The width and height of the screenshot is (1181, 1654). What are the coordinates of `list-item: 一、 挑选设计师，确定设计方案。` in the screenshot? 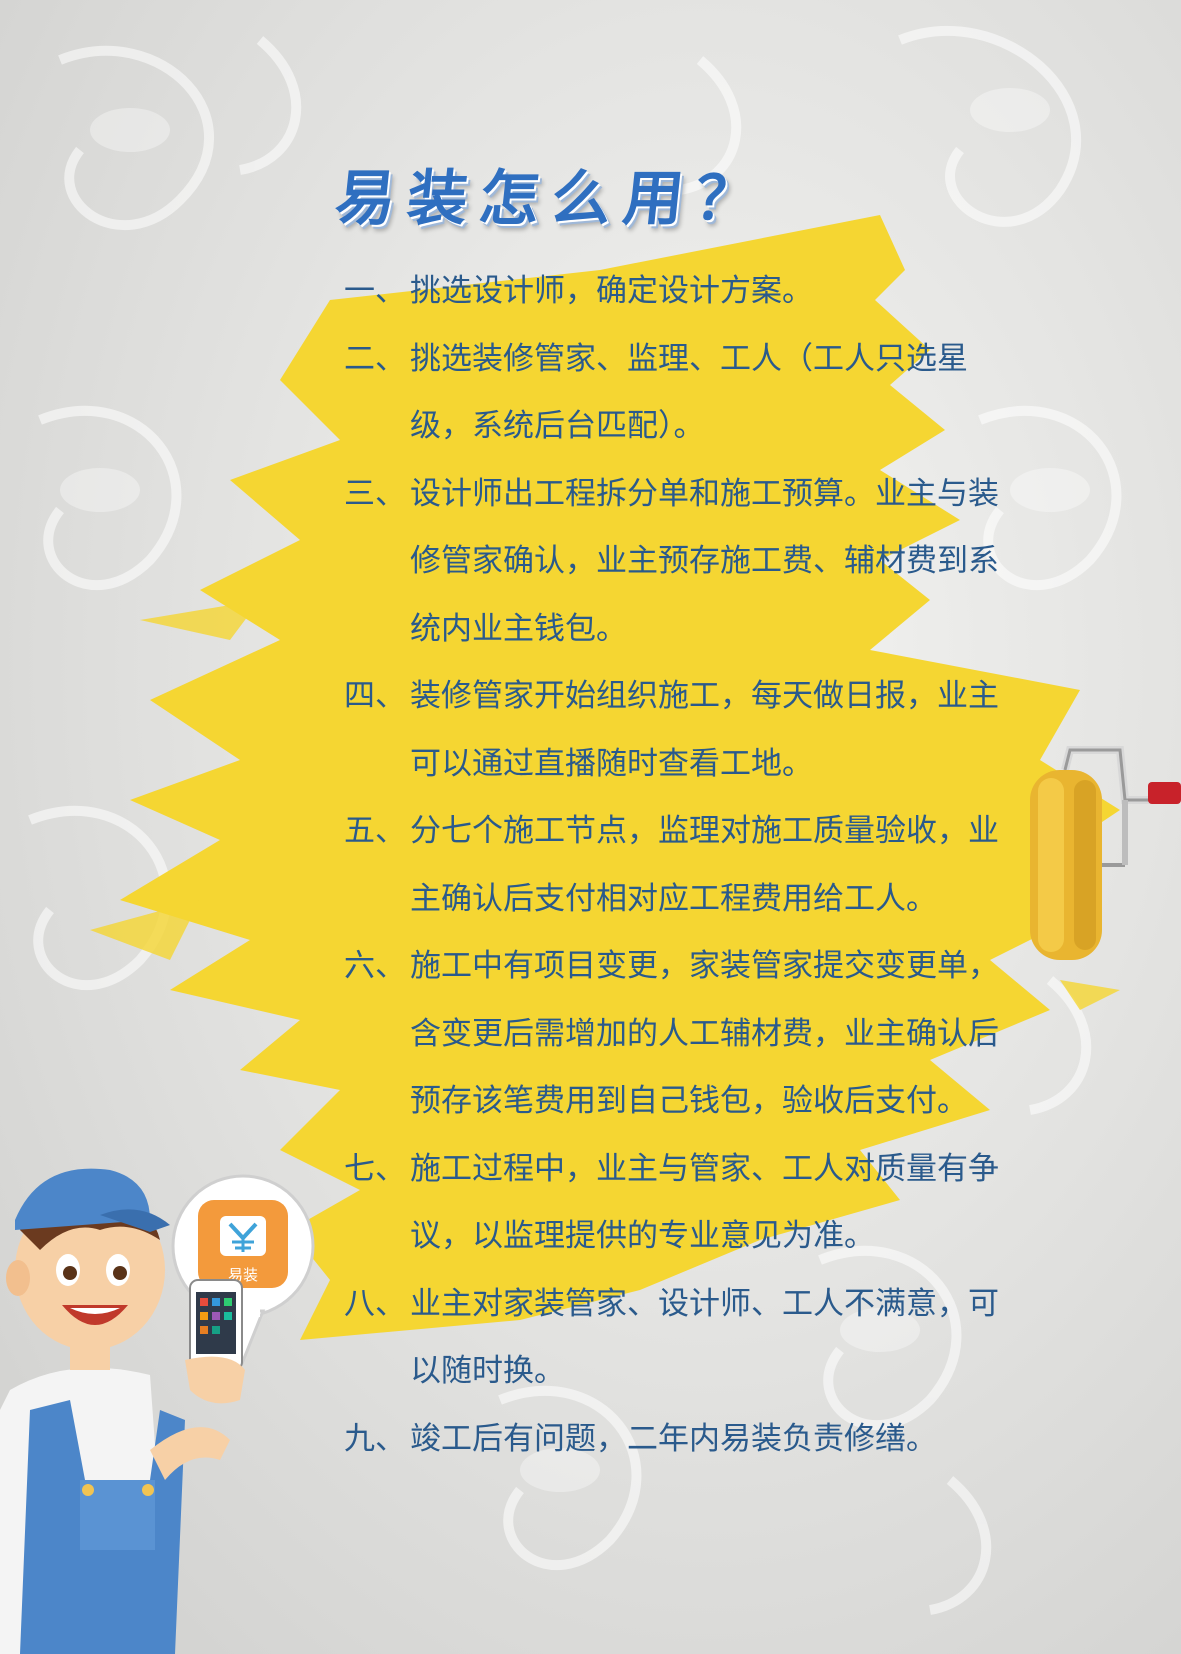 It's located at (684, 292).